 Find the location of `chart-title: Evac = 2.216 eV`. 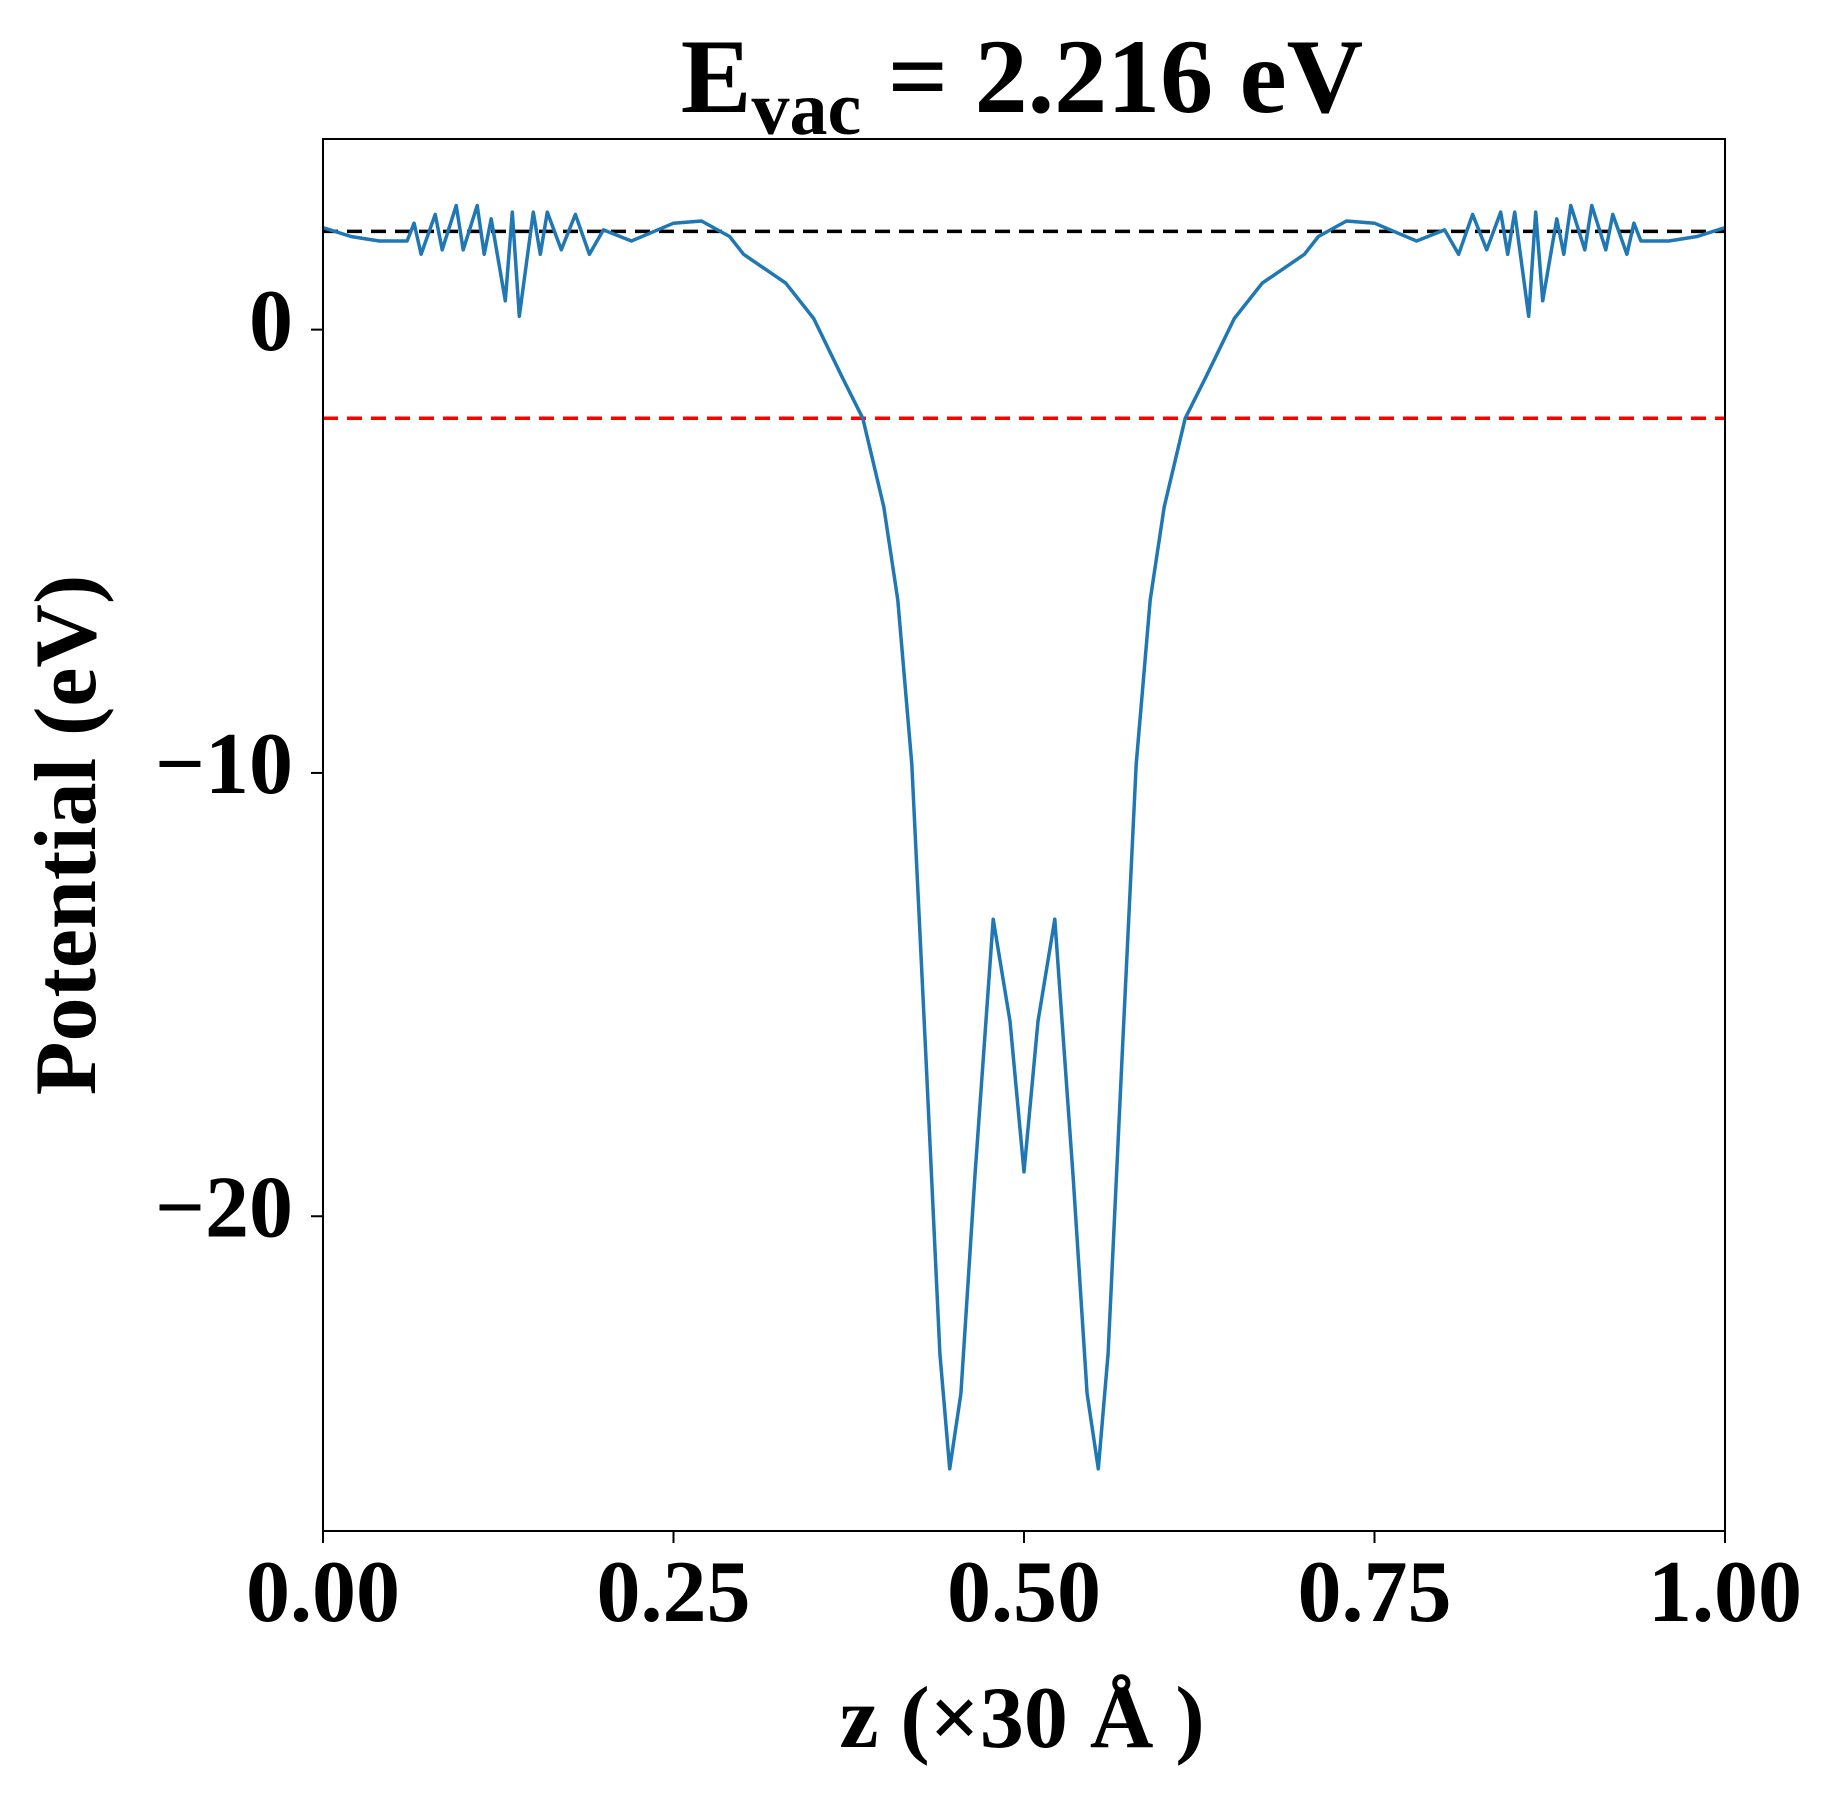

chart-title: Evac = 2.216 eV is located at coordinates (1022, 84).